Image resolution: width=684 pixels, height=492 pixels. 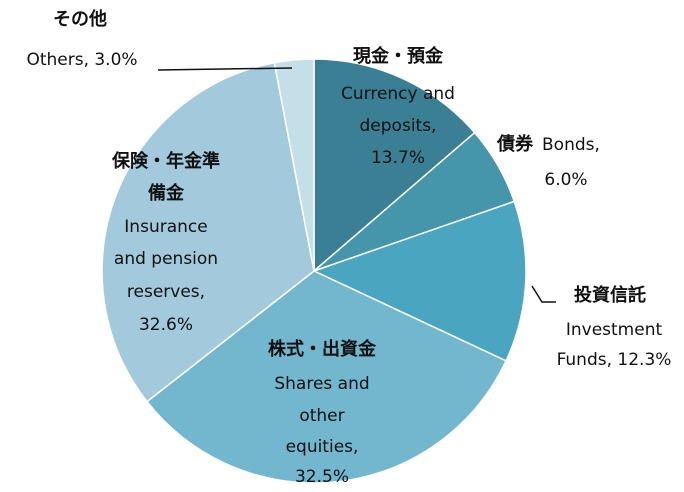 I want to click on data-label: 32.5%, so click(x=322, y=477).